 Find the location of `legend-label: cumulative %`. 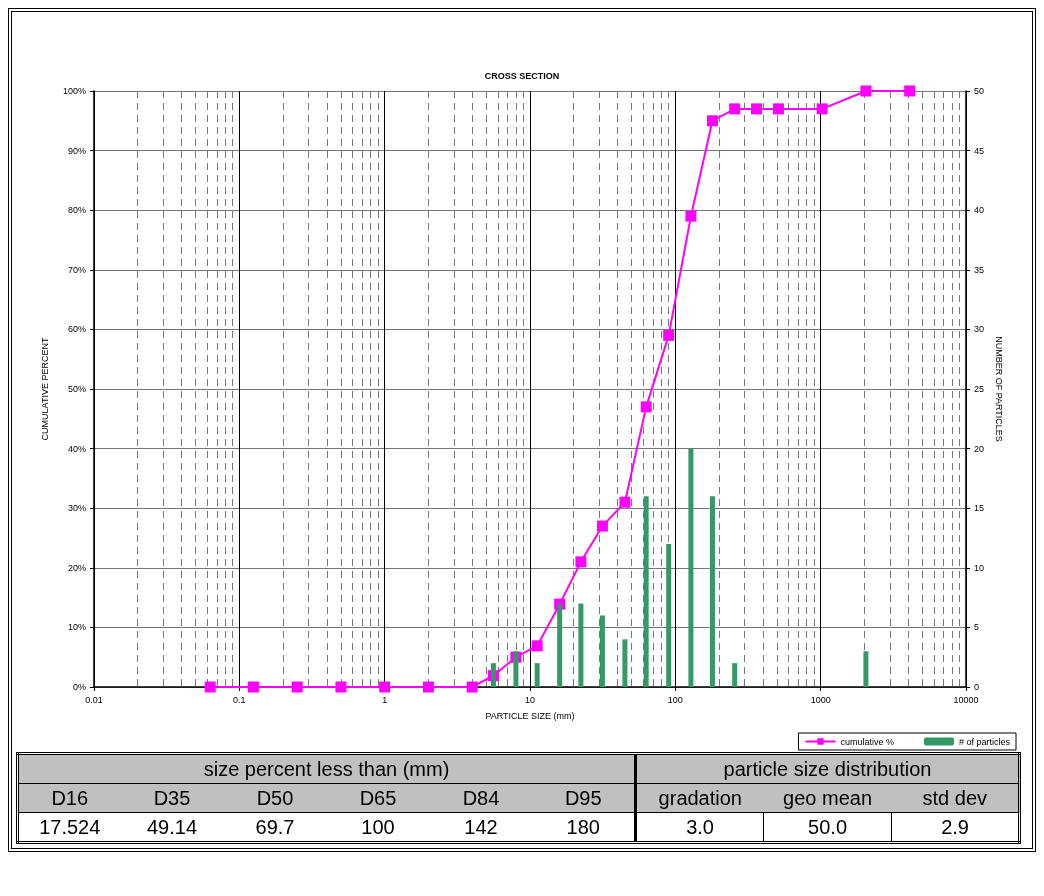

legend-label: cumulative % is located at coordinates (867, 741).